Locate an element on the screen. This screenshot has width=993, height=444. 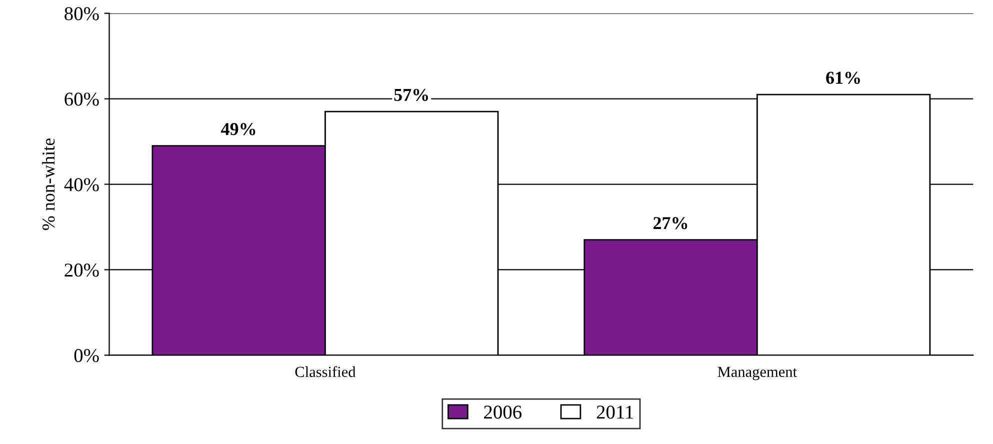
y-tick-label: 60% is located at coordinates (81, 99).